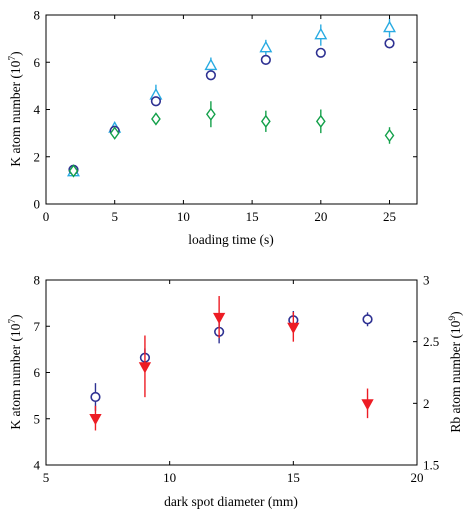  What do you see at coordinates (417, 477) in the screenshot?
I see `bottom-x-tick-label: 20` at bounding box center [417, 477].